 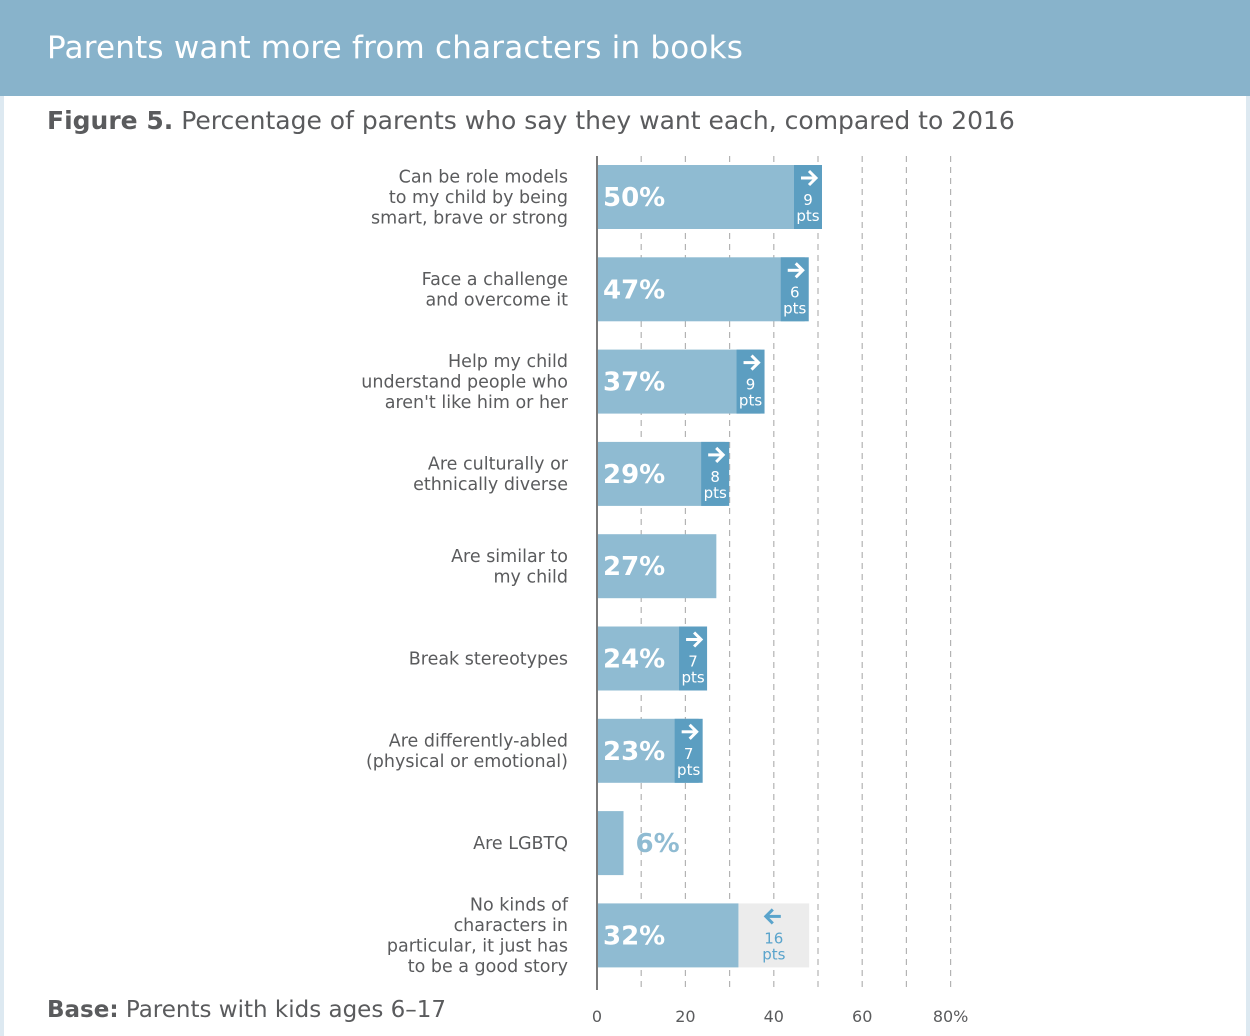 I want to click on change-value: 6, so click(x=795, y=292).